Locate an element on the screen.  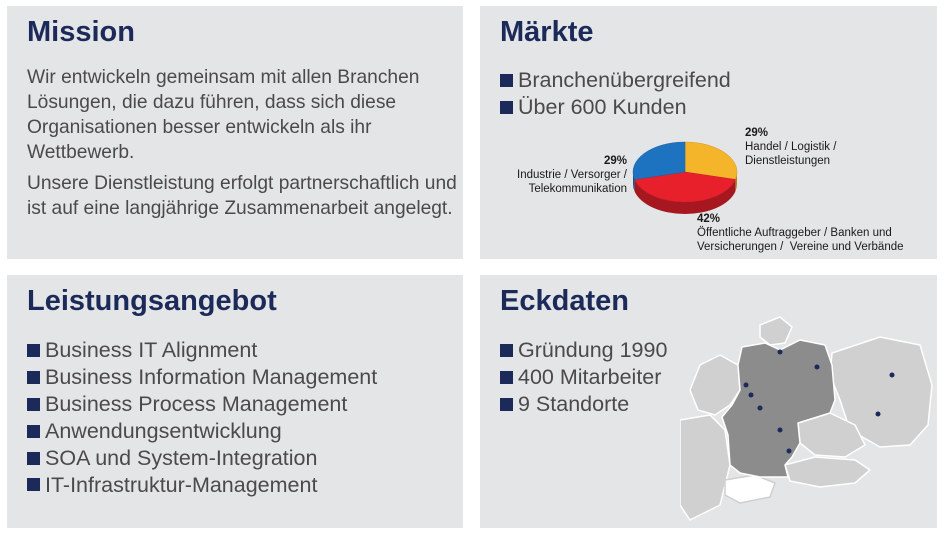
list-item: 400 Mitarbeiter is located at coordinates (583, 377).